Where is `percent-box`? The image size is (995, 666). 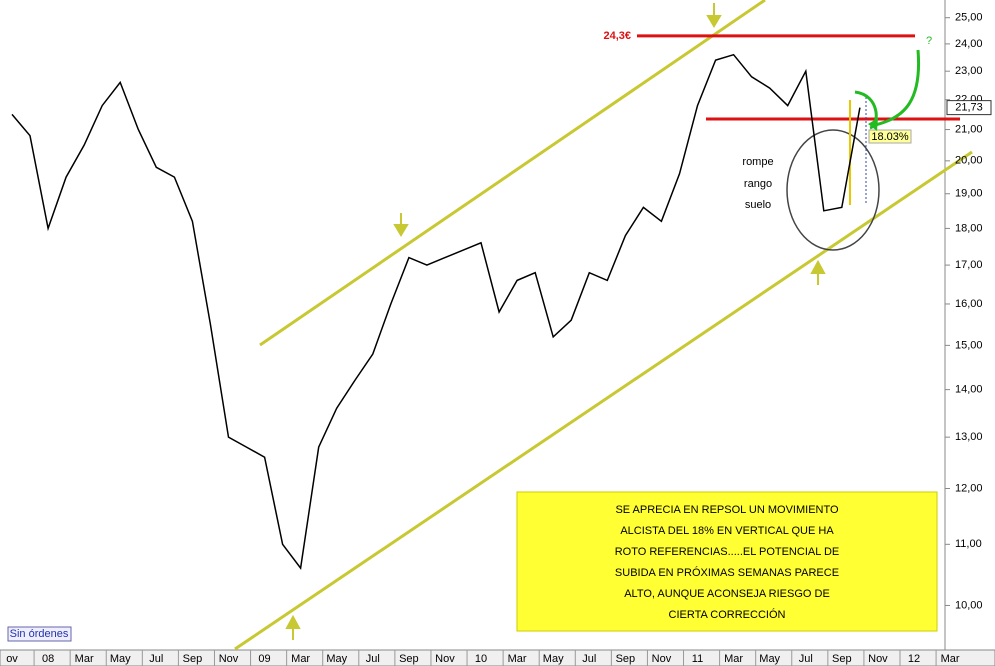
percent-box is located at coordinates (890, 136).